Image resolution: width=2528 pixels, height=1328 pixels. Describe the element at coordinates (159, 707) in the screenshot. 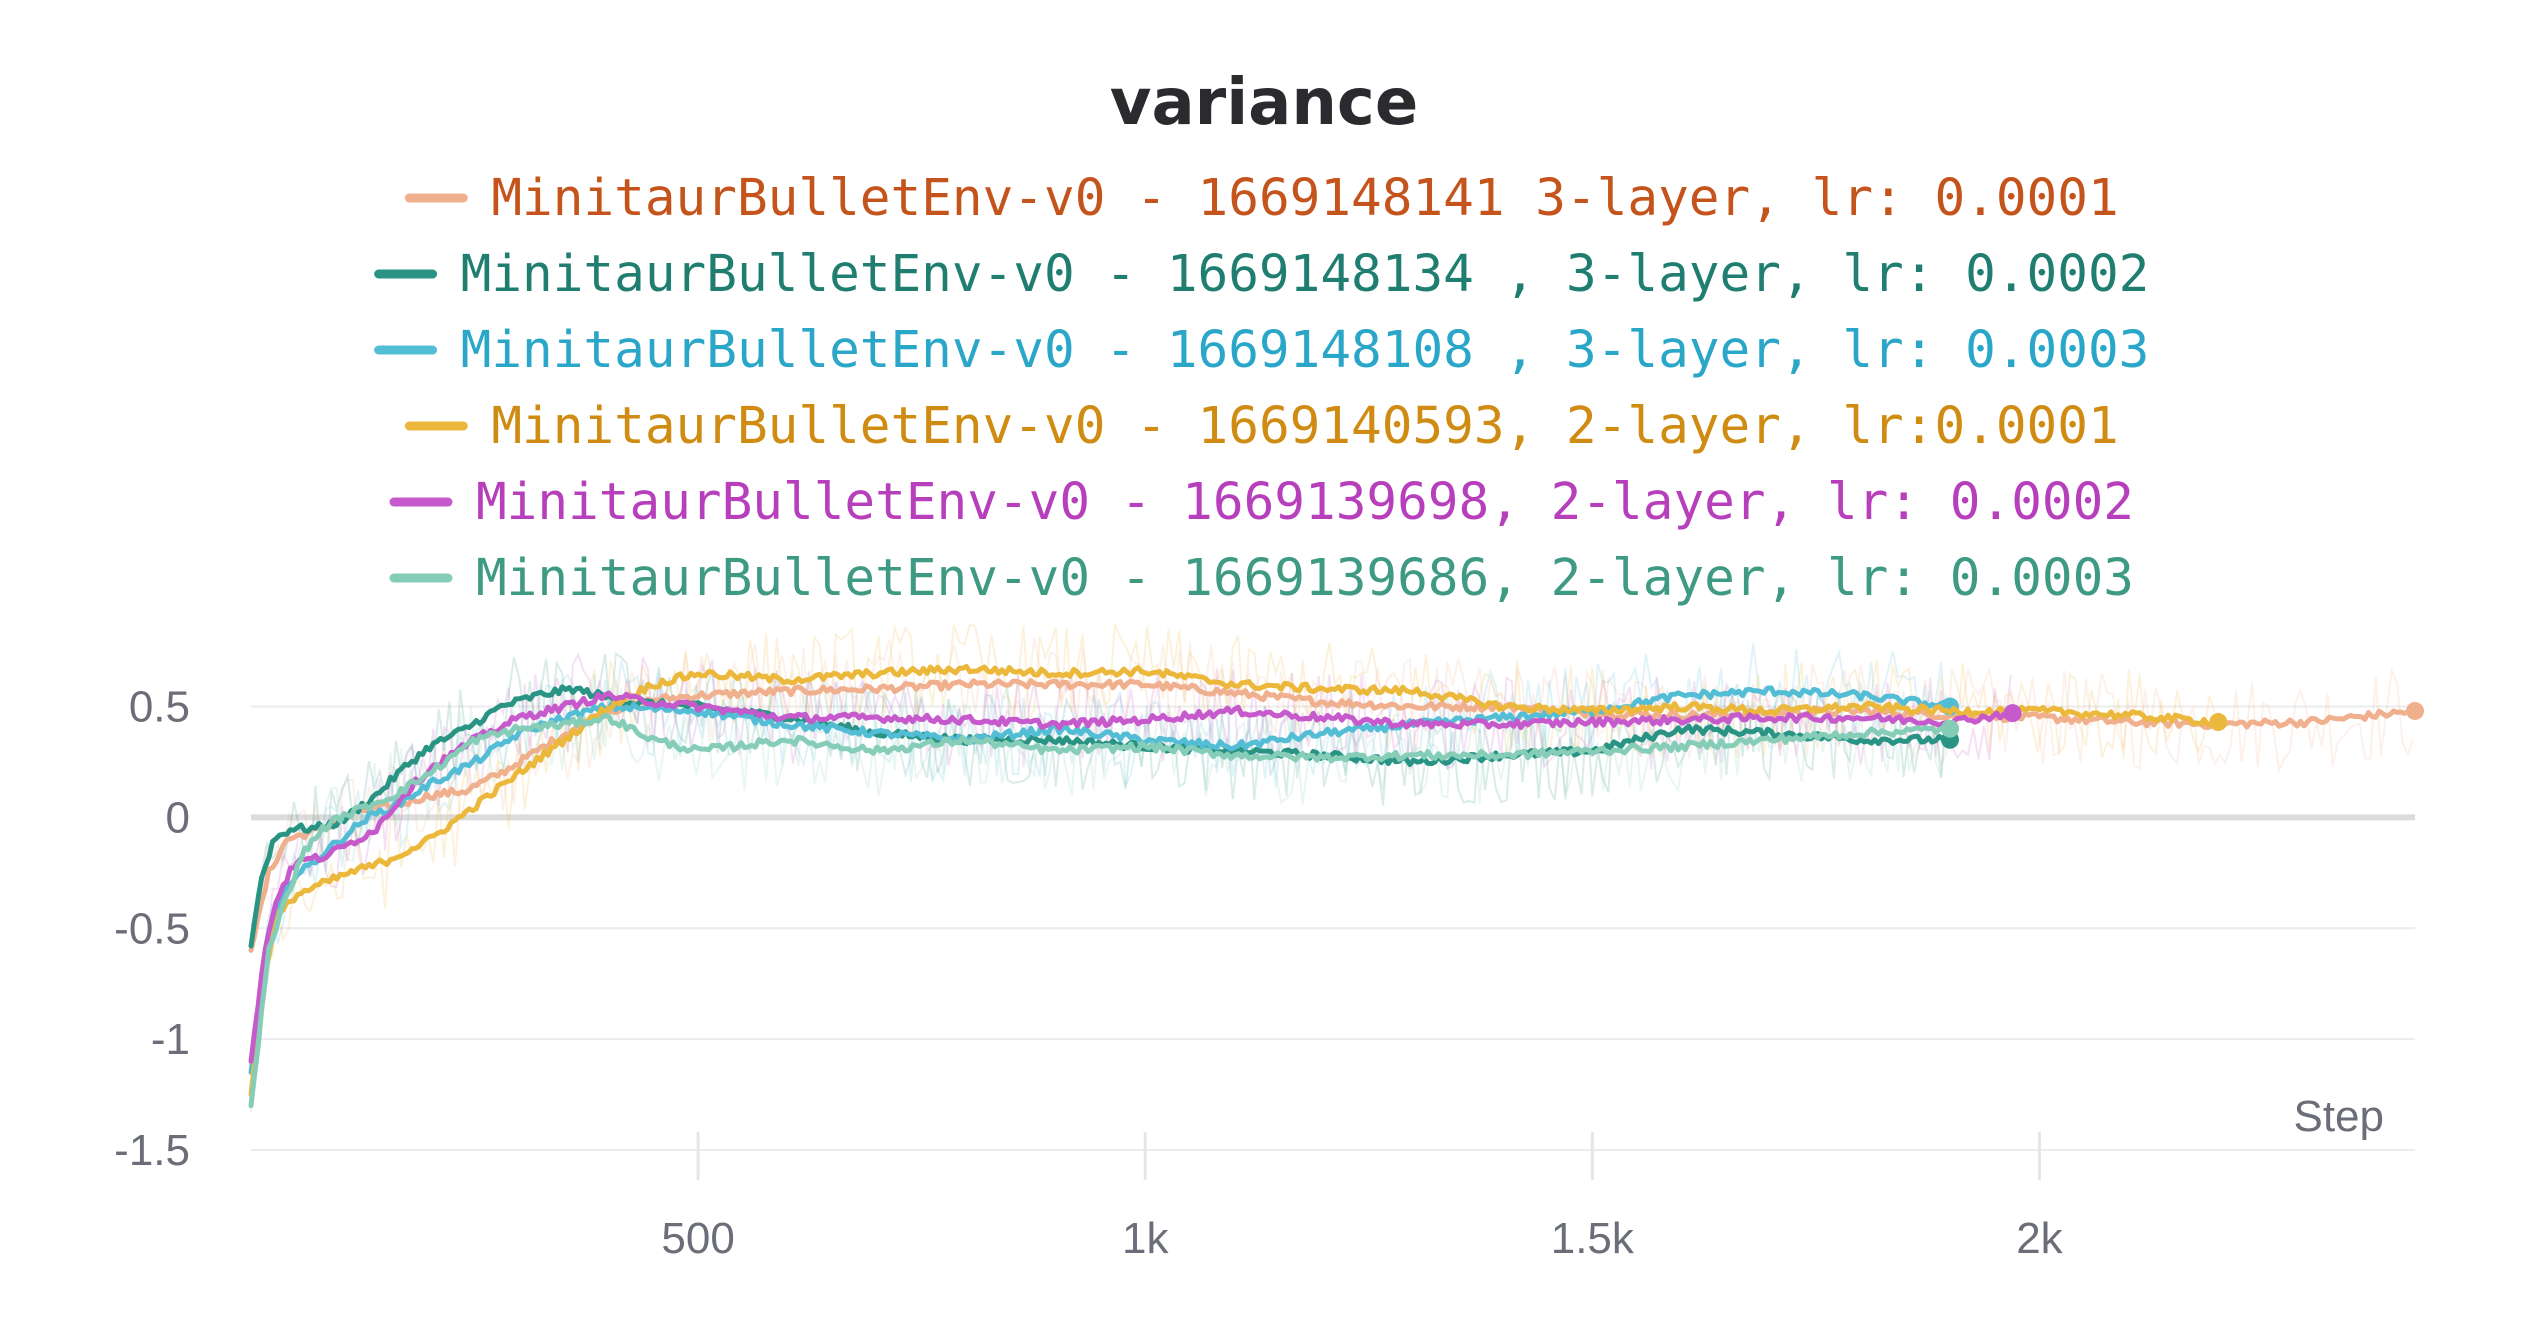

I see `y-tick-label: 0.5` at that location.